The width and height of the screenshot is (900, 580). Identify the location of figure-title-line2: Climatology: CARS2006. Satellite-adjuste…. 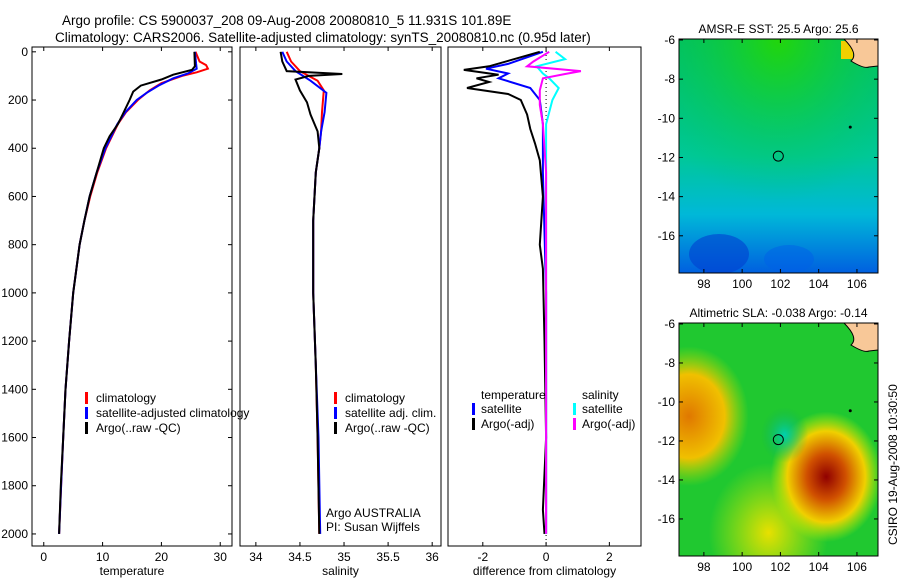
(323, 37).